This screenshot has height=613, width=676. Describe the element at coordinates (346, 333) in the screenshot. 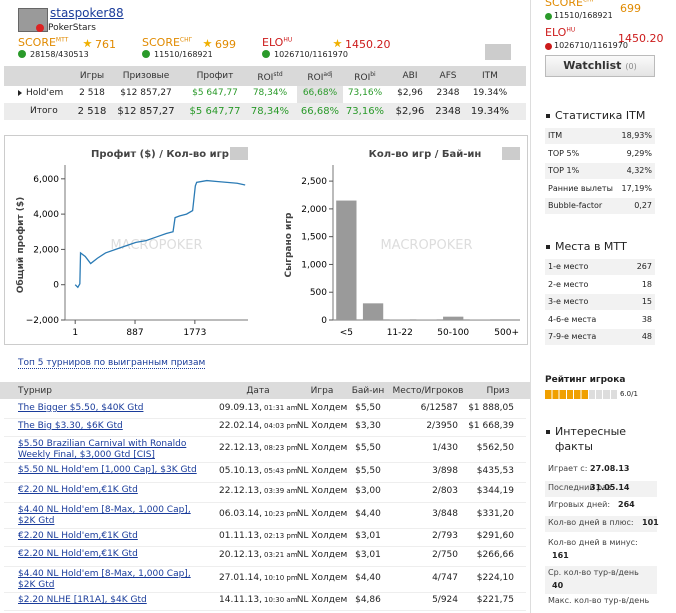

I see `x-tick-label: <5` at that location.